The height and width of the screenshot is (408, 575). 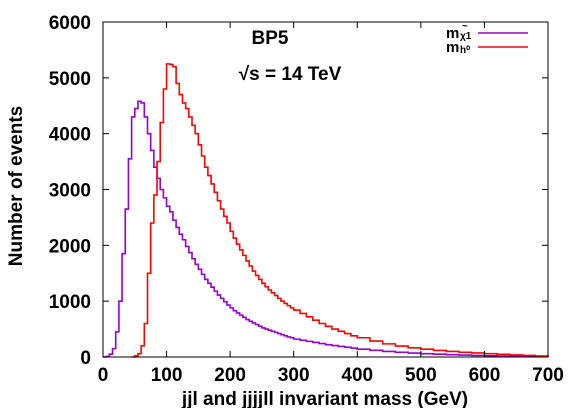 What do you see at coordinates (70, 135) in the screenshot?
I see `y-tick-label: 4000` at bounding box center [70, 135].